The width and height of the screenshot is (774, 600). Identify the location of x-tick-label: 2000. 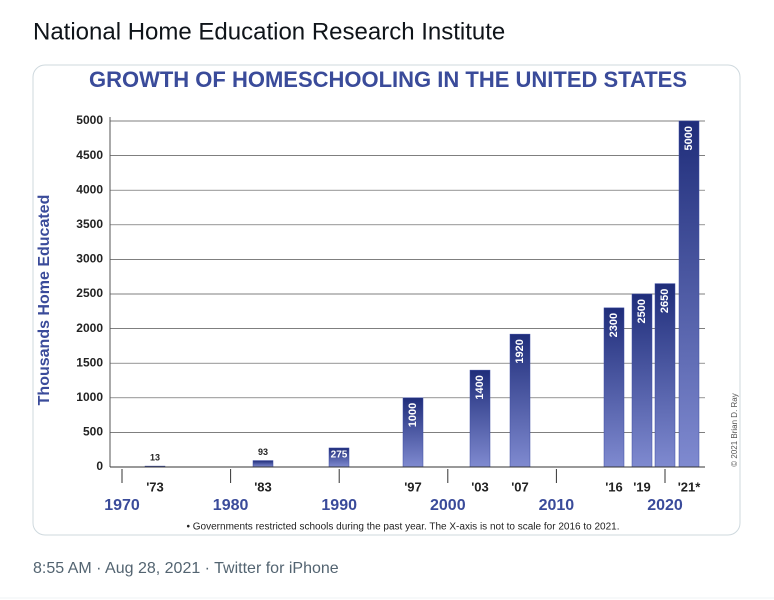
(448, 505).